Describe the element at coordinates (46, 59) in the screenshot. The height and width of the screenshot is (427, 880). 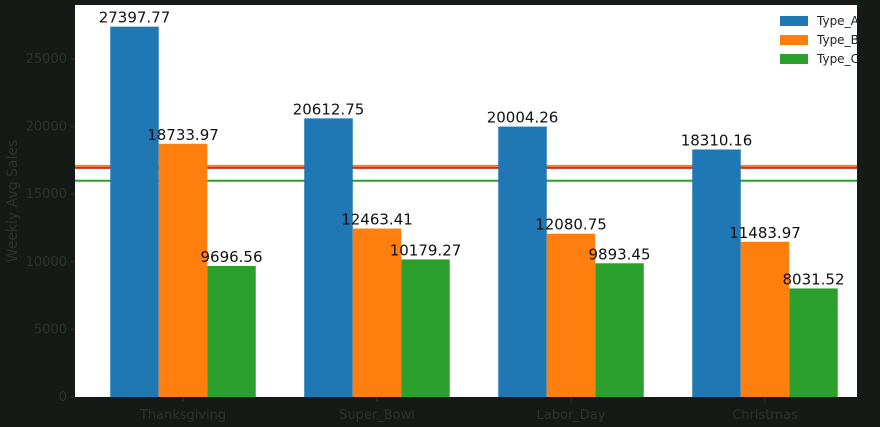
I see `y-tick-label-25000: 25000` at that location.